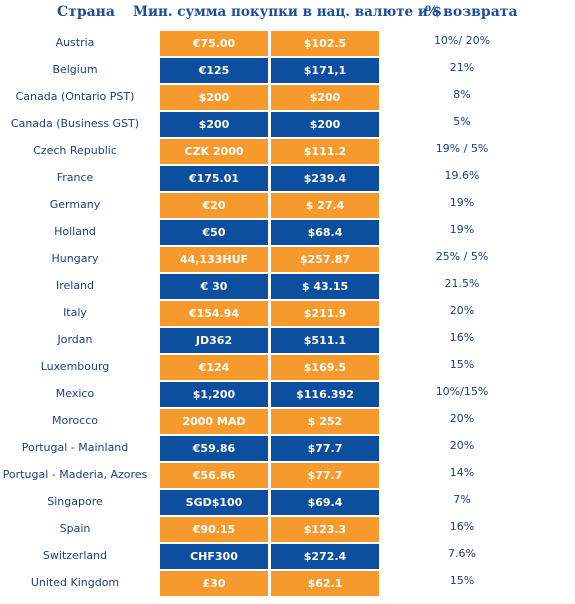 The width and height of the screenshot is (575, 604). Describe the element at coordinates (325, 232) in the screenshot. I see `usd-min-amount: $68.4` at that location.